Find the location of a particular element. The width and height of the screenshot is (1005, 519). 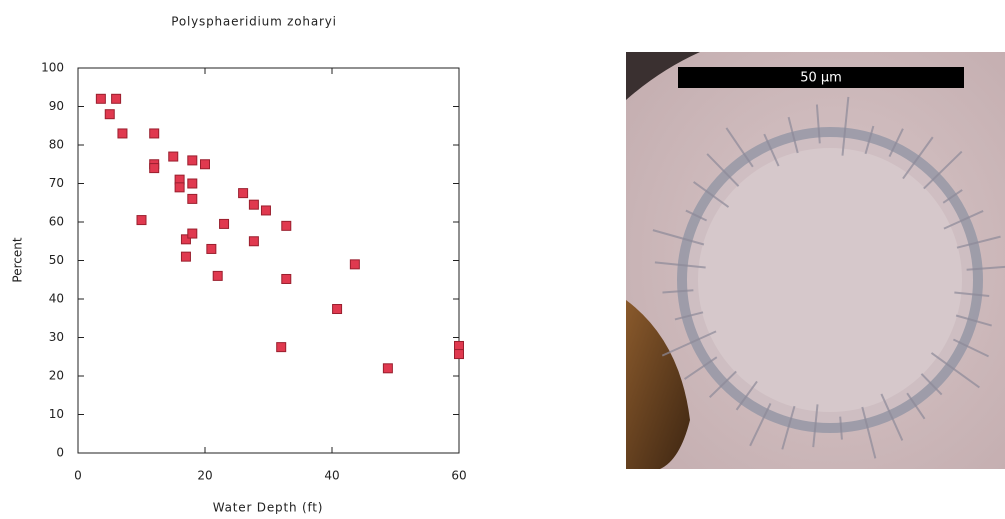

y-tick-label: 80 is located at coordinates (56, 145).